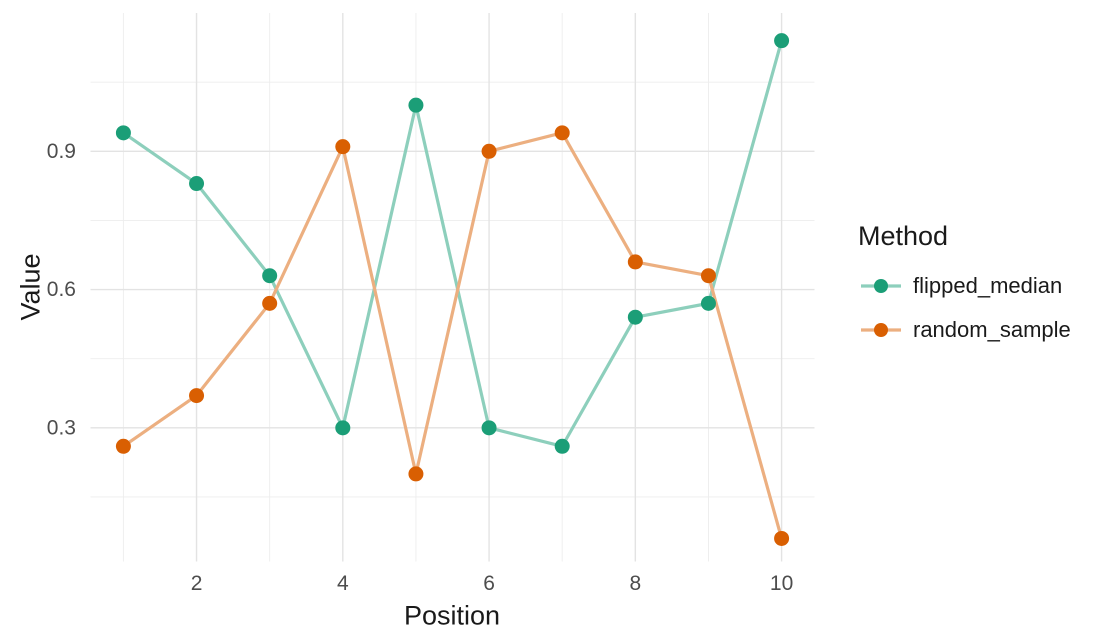 The image size is (1104, 644). I want to click on legend-item-flipped_median: flipped_median, so click(964, 286).